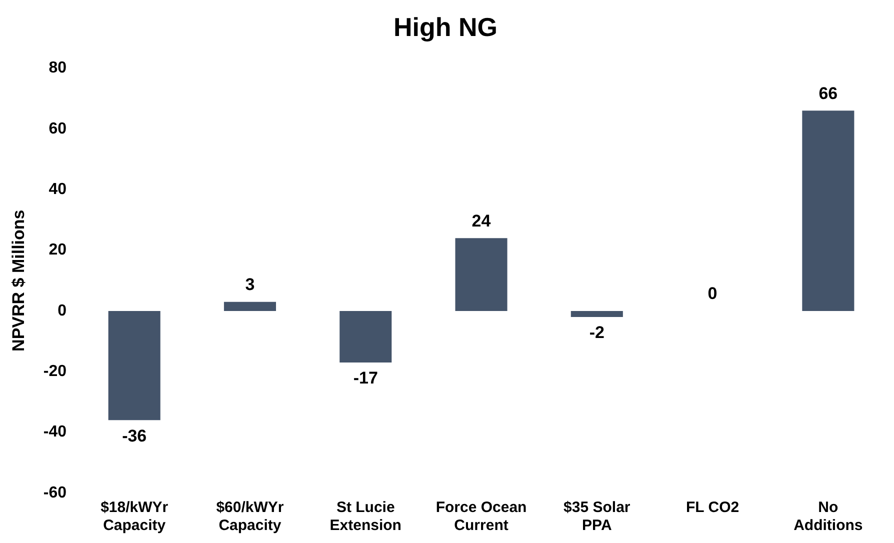 This screenshot has height=543, width=894. I want to click on y-tick-label: -20, so click(55, 371).